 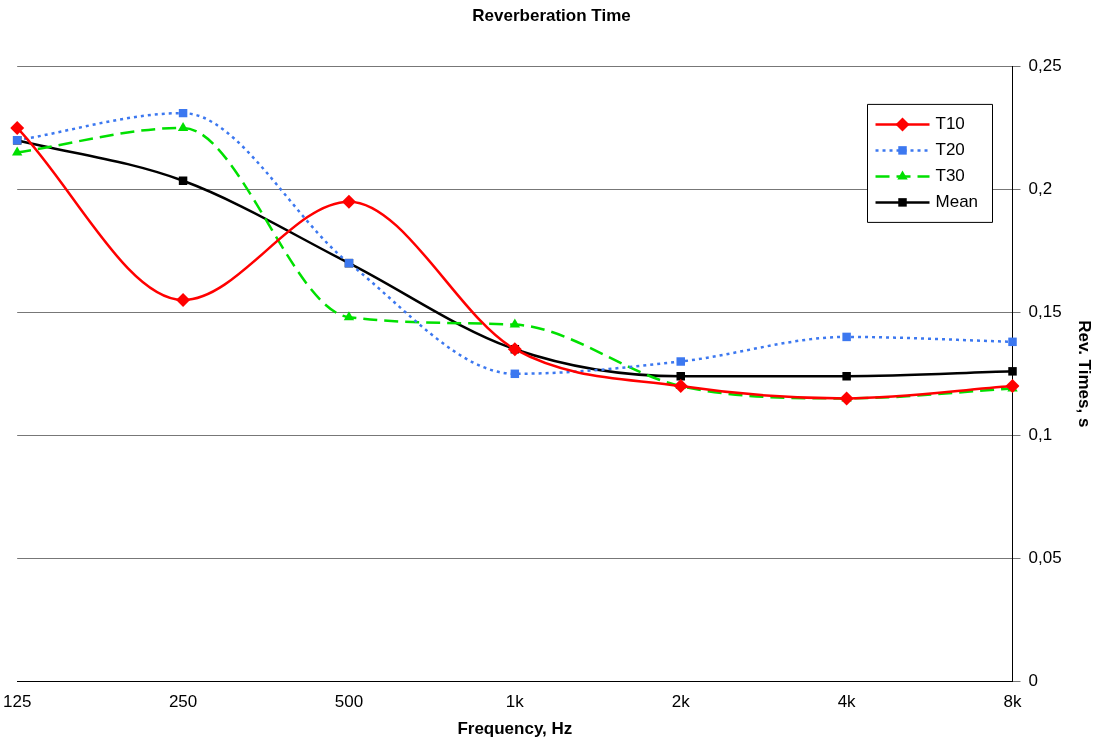 I want to click on x-axis-title: Frequency, Hz, so click(x=515, y=729).